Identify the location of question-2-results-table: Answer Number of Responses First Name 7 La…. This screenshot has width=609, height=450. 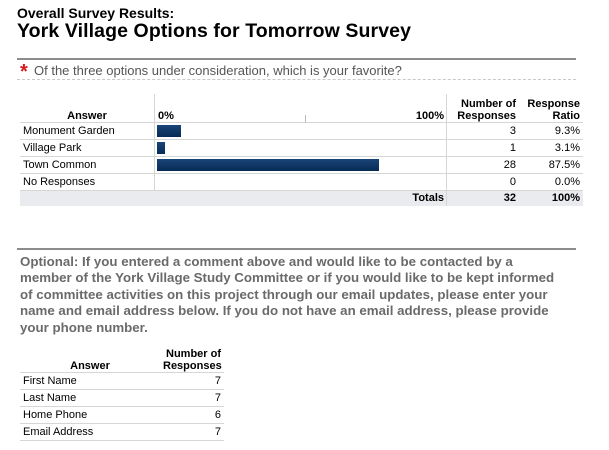
(122, 392).